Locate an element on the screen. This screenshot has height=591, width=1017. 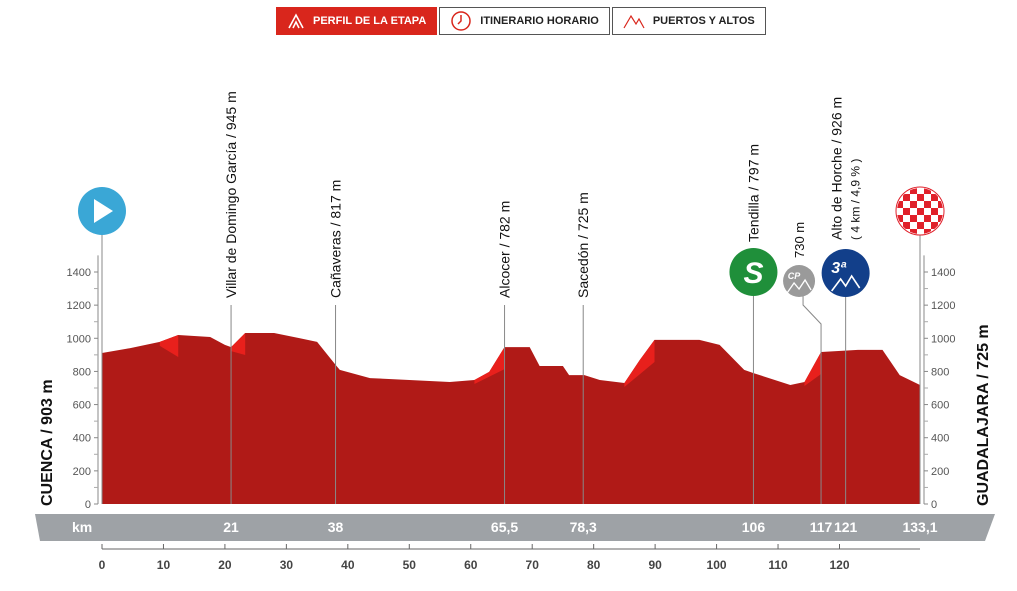
tab-perfil: PERFIL DE LA ETAPA is located at coordinates (357, 21).